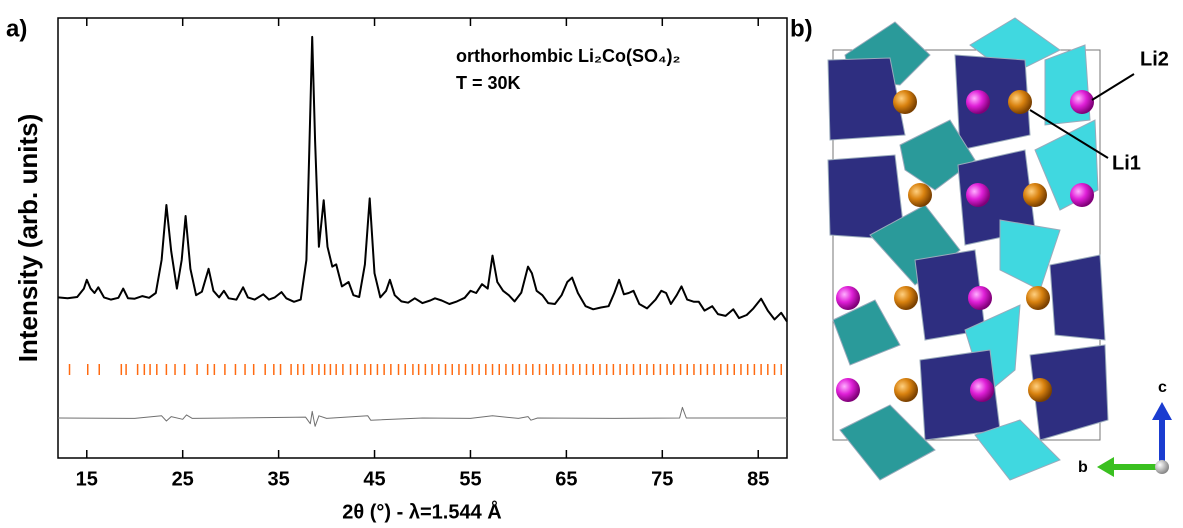 This screenshot has width=1183, height=528. Describe the element at coordinates (421, 511) in the screenshot. I see `x-axis-label: 2θ (°) - λ=1.544 Å` at that location.